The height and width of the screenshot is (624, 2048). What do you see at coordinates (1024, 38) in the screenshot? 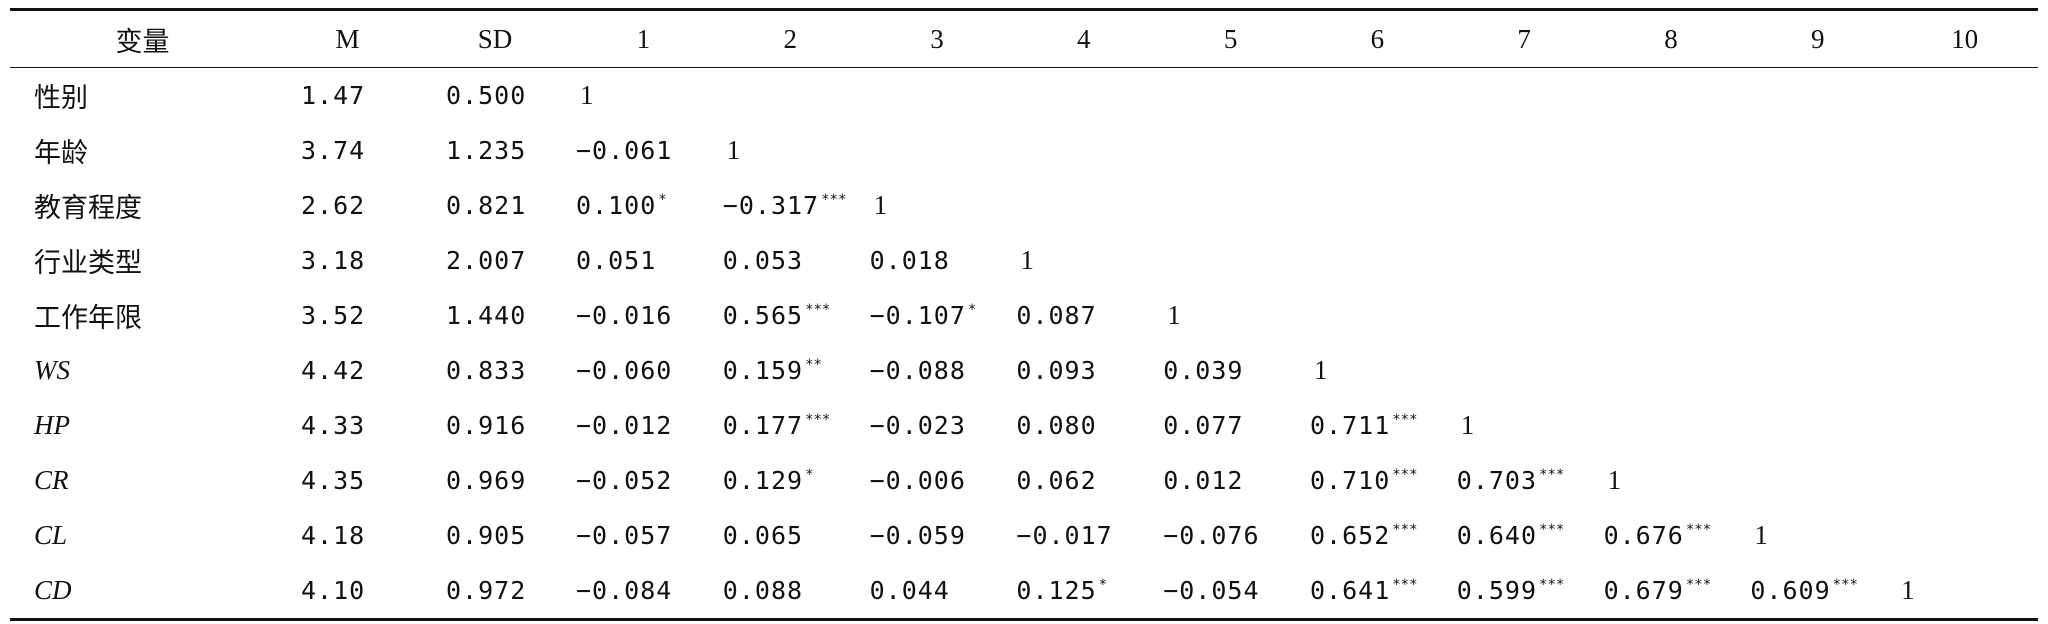
I see `table-header: 变量 M SD 1 2 3 4 5 6 7 8 9 10` at bounding box center [1024, 38].